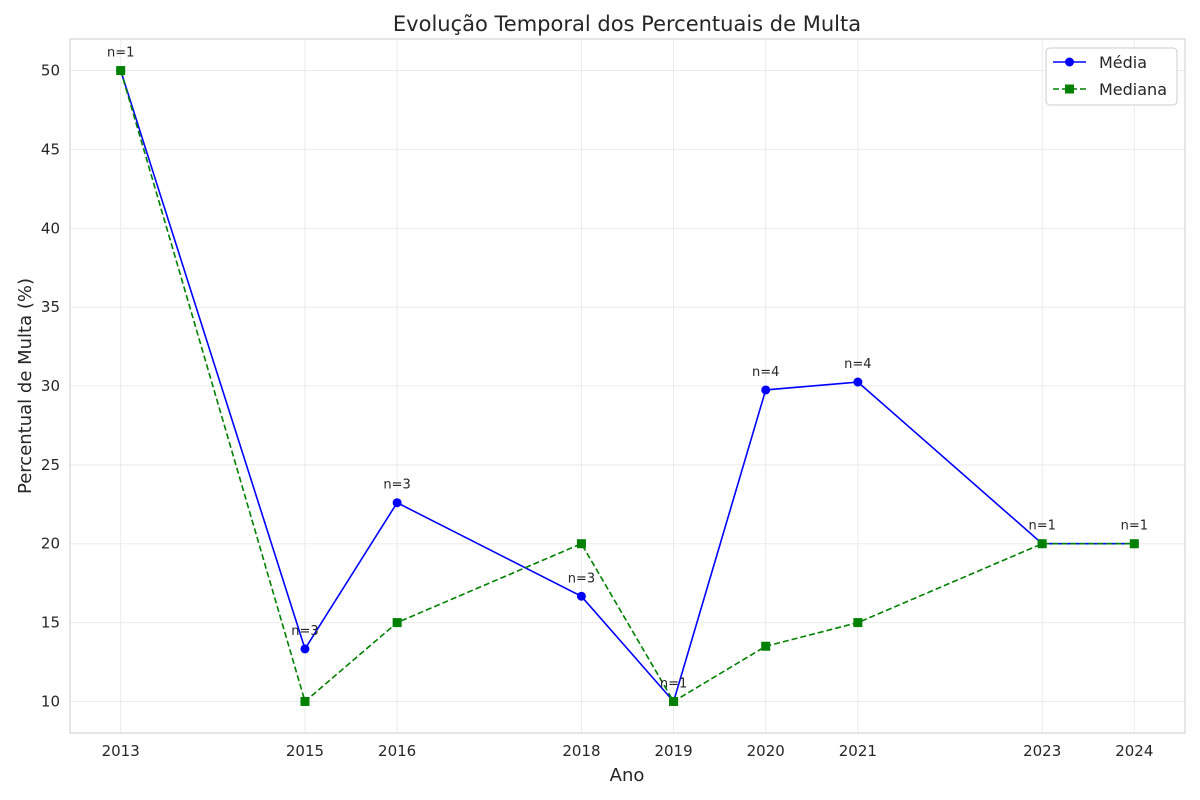 The image size is (1200, 800). Describe the element at coordinates (50, 71) in the screenshot. I see `y-tick-label: 50` at that location.